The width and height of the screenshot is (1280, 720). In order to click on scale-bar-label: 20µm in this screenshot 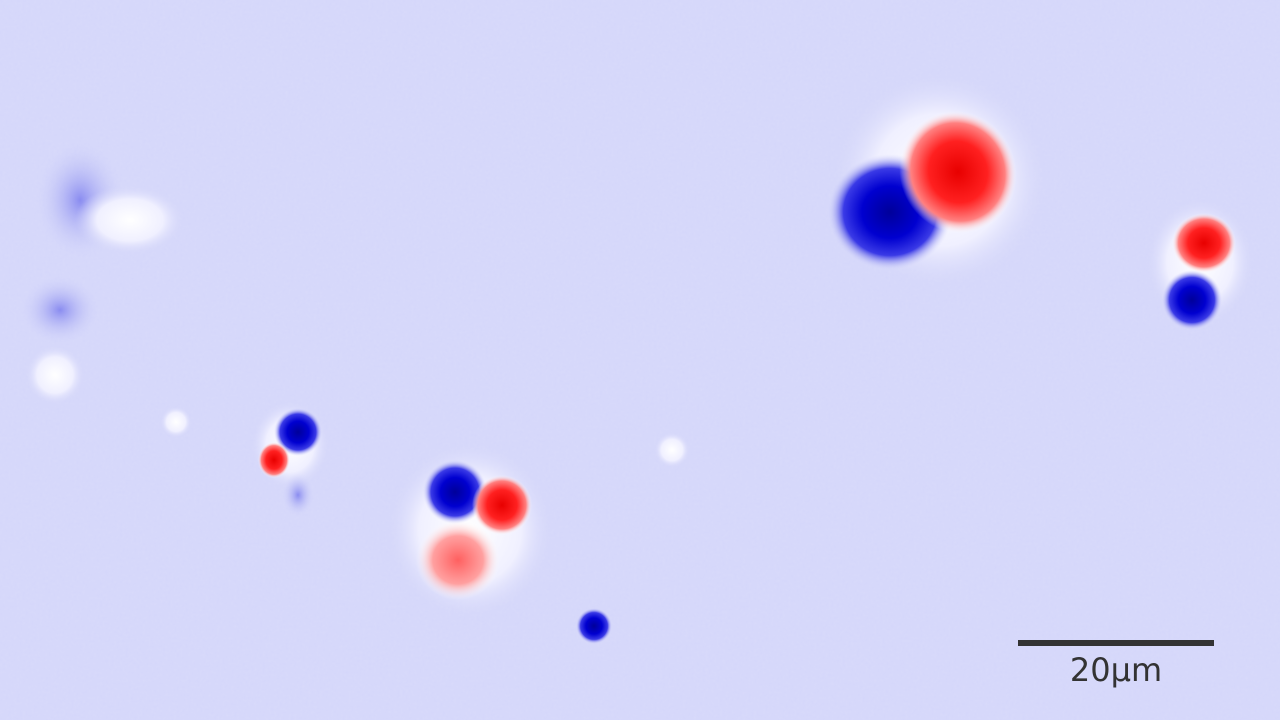, I will do `click(1116, 670)`.